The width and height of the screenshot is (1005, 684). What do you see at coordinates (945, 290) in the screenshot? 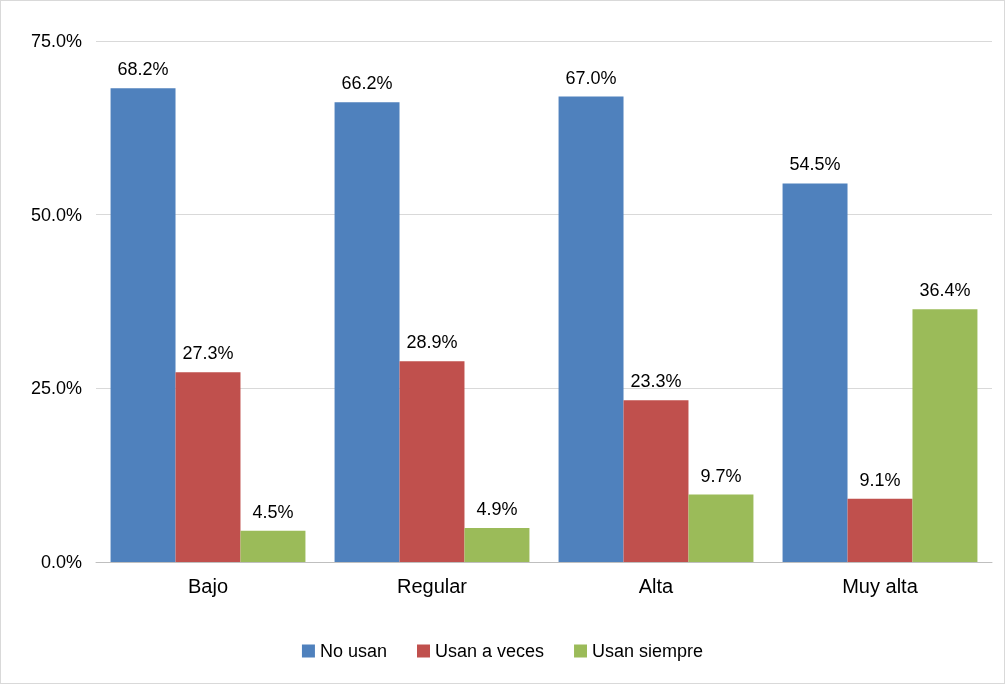
I see `data-label: 36.4%` at bounding box center [945, 290].